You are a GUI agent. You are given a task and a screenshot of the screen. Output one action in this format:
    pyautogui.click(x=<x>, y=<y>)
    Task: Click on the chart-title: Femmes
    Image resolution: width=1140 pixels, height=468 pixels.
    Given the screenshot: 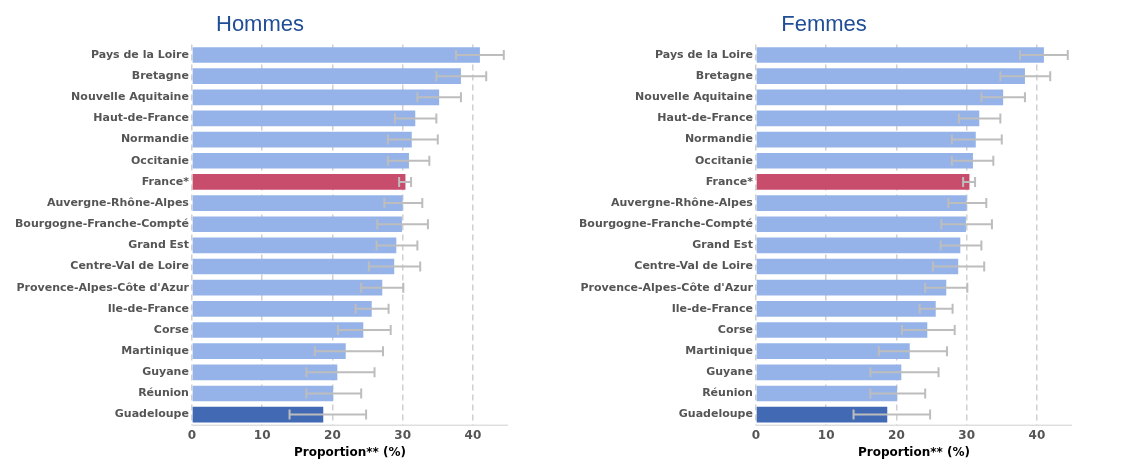 What is the action you would take?
    pyautogui.click(x=824, y=24)
    